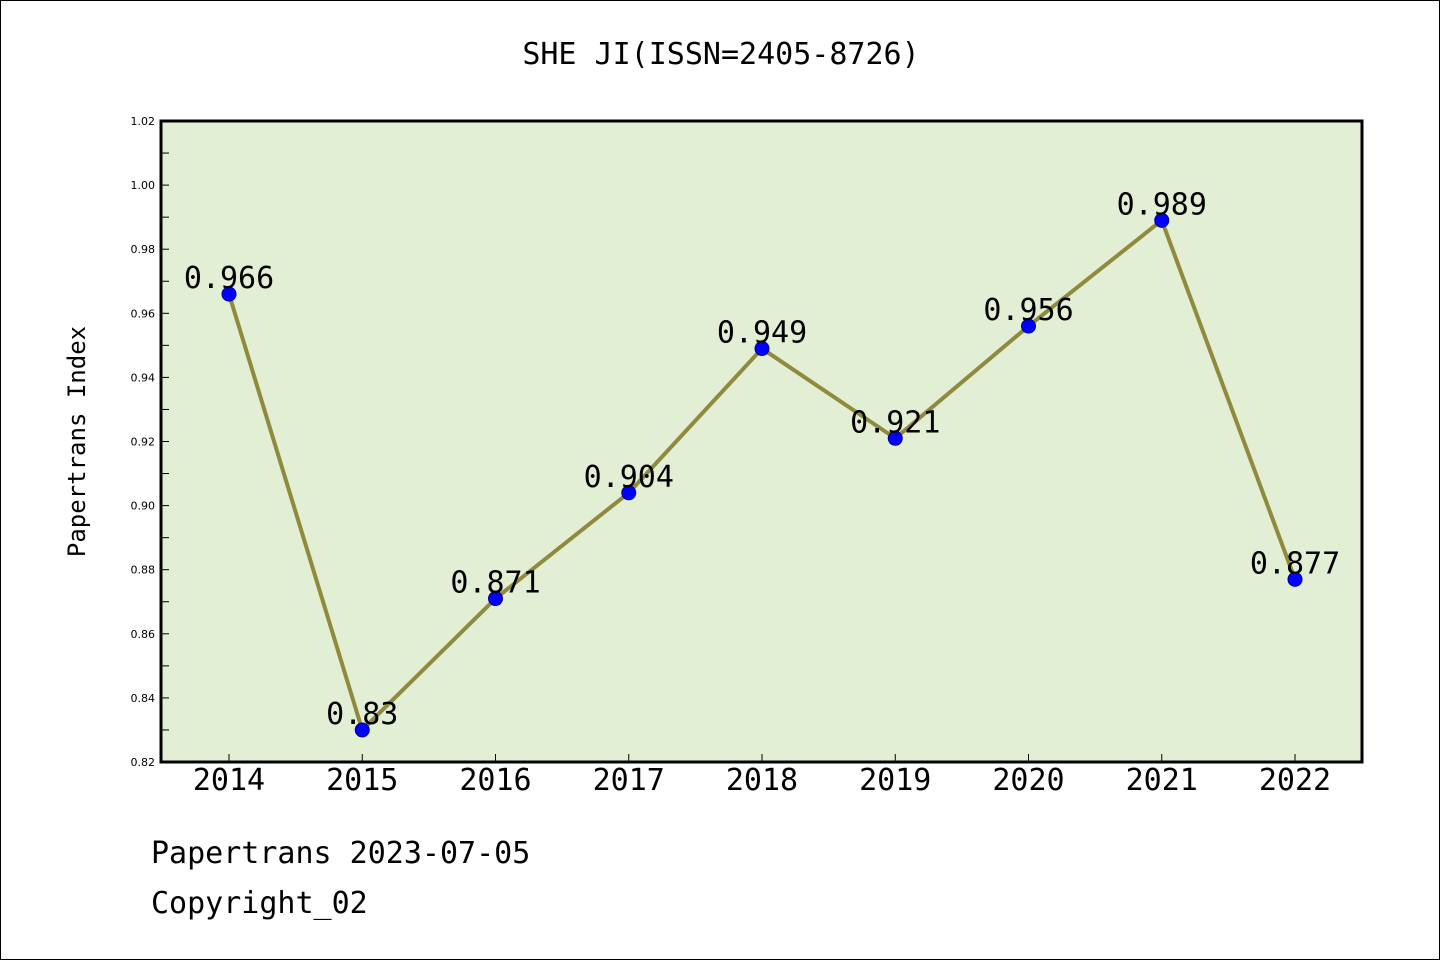  I want to click on x-tick-label: 2014, so click(229, 780).